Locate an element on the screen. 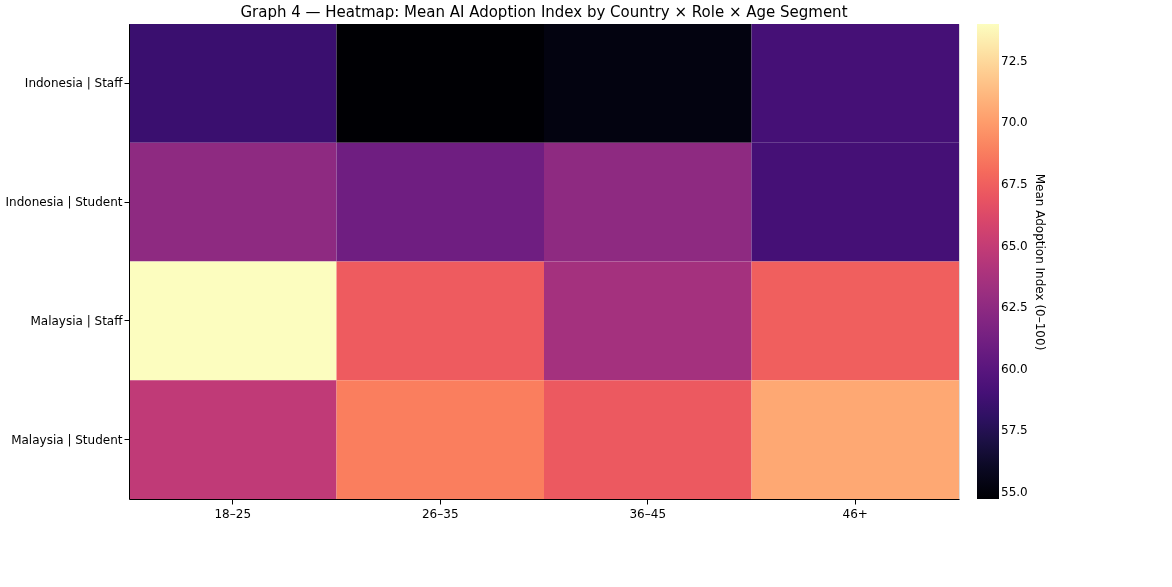  color-bar-title: Mean Adoption Index (0–100) is located at coordinates (1040, 262).